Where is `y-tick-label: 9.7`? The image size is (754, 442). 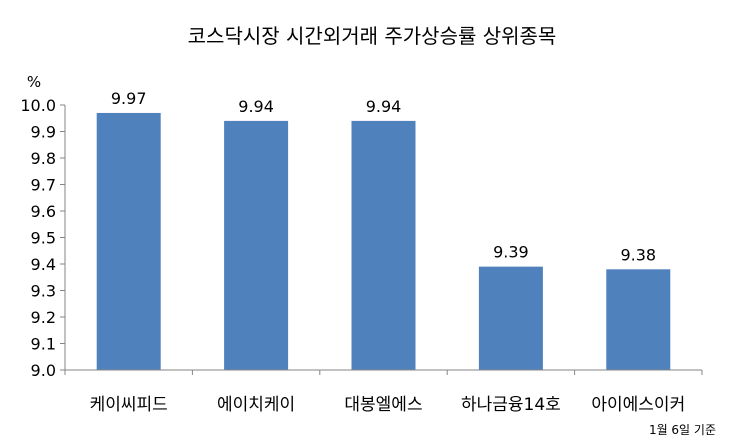
y-tick-label: 9.7 is located at coordinates (43, 185).